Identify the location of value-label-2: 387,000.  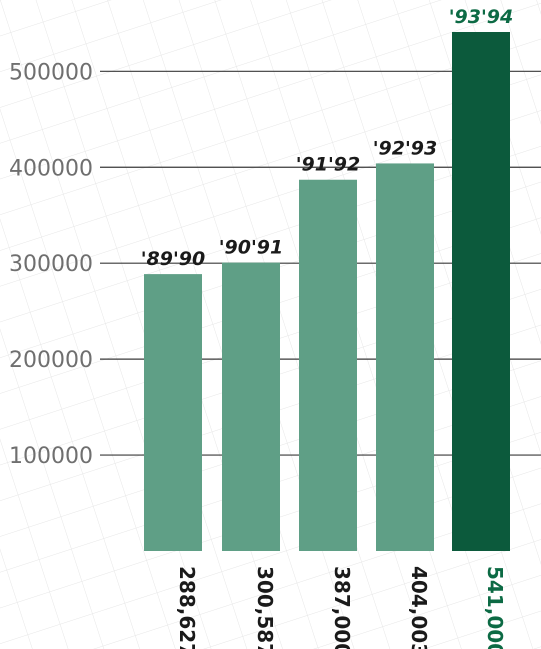
(342, 607).